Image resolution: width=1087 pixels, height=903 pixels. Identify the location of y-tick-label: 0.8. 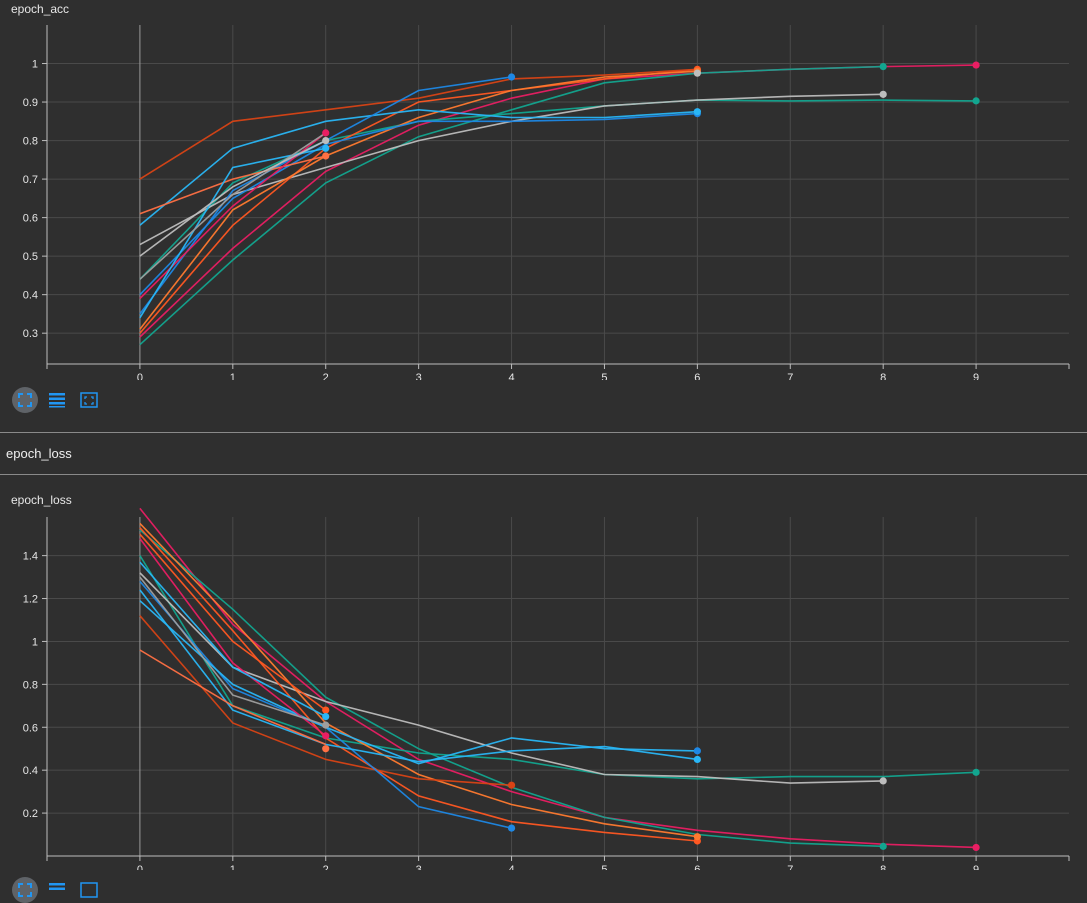
(30, 142).